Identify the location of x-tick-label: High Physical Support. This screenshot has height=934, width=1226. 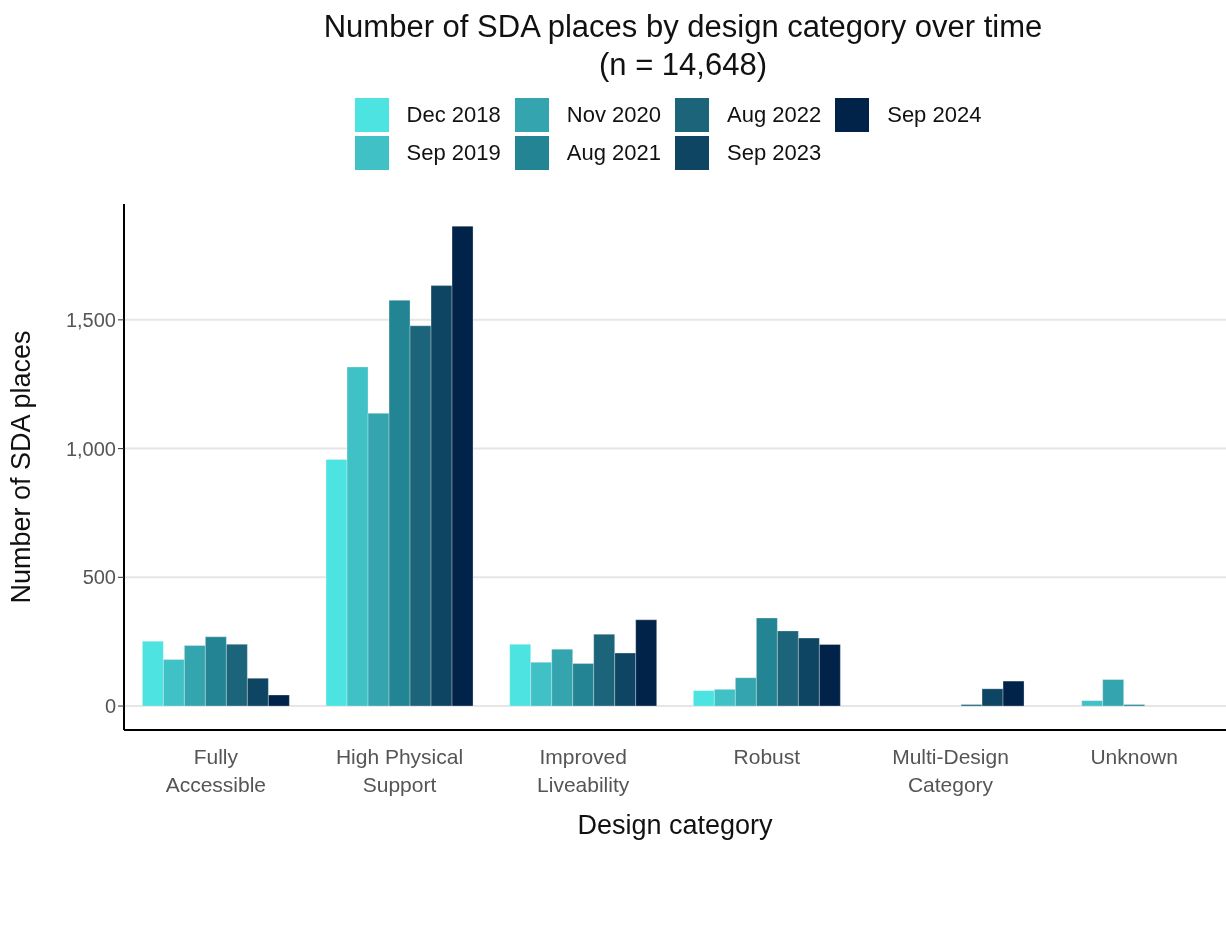
(399, 770).